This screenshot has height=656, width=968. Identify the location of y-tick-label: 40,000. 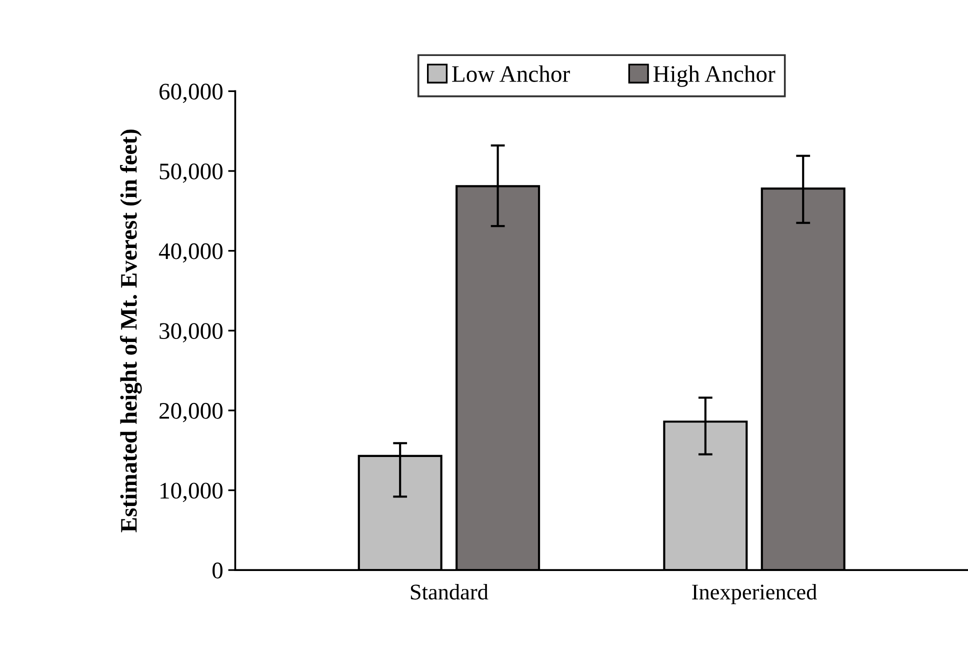
(190, 253).